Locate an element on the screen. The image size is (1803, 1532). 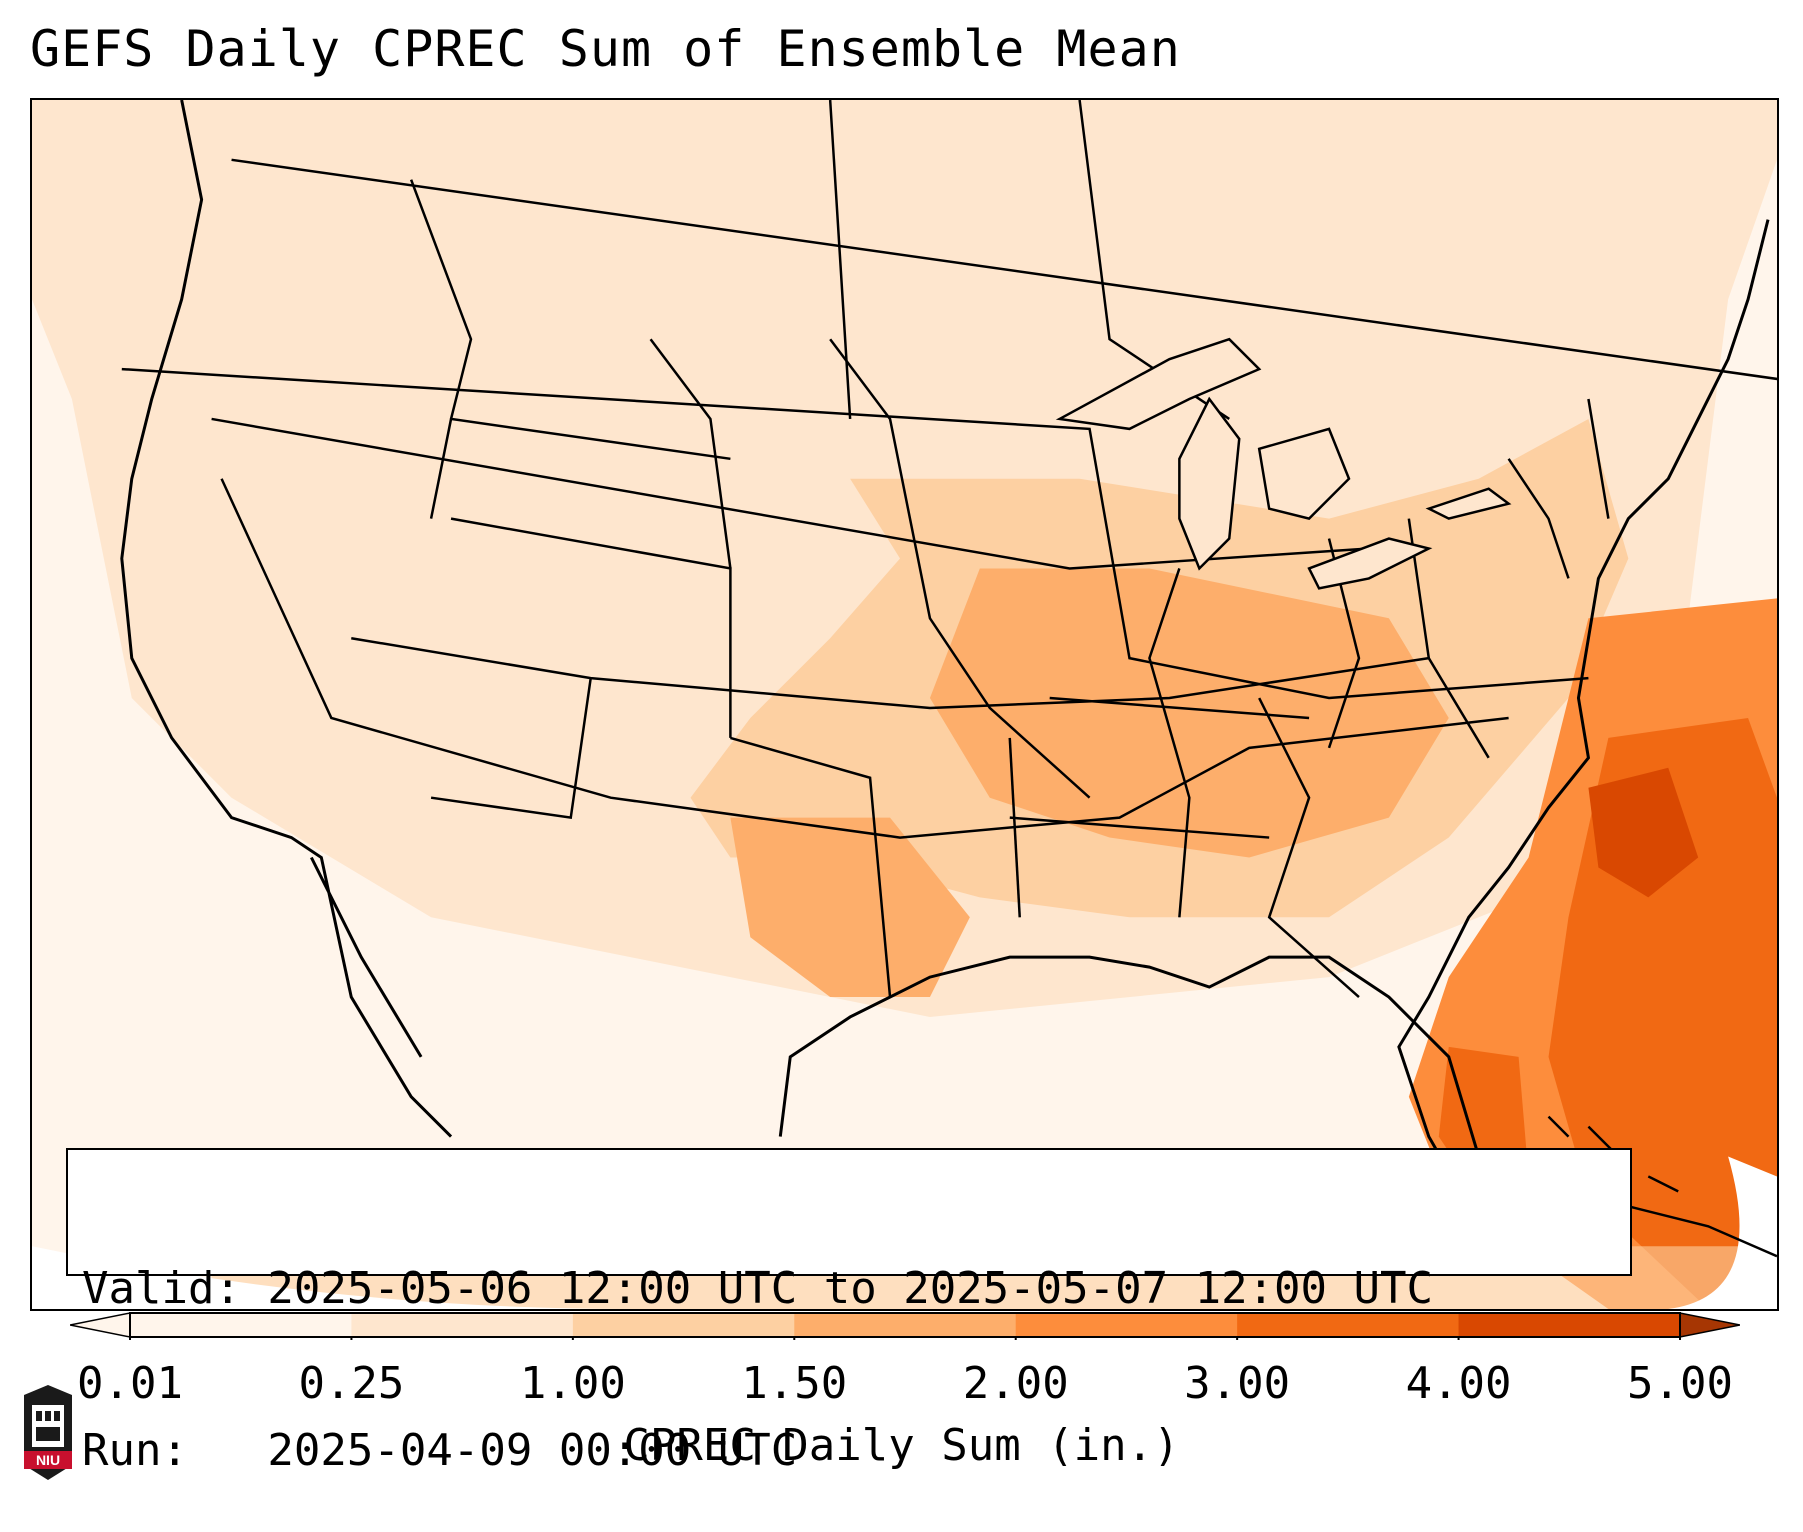
niu-logo: NIU is located at coordinates (48, 1432).